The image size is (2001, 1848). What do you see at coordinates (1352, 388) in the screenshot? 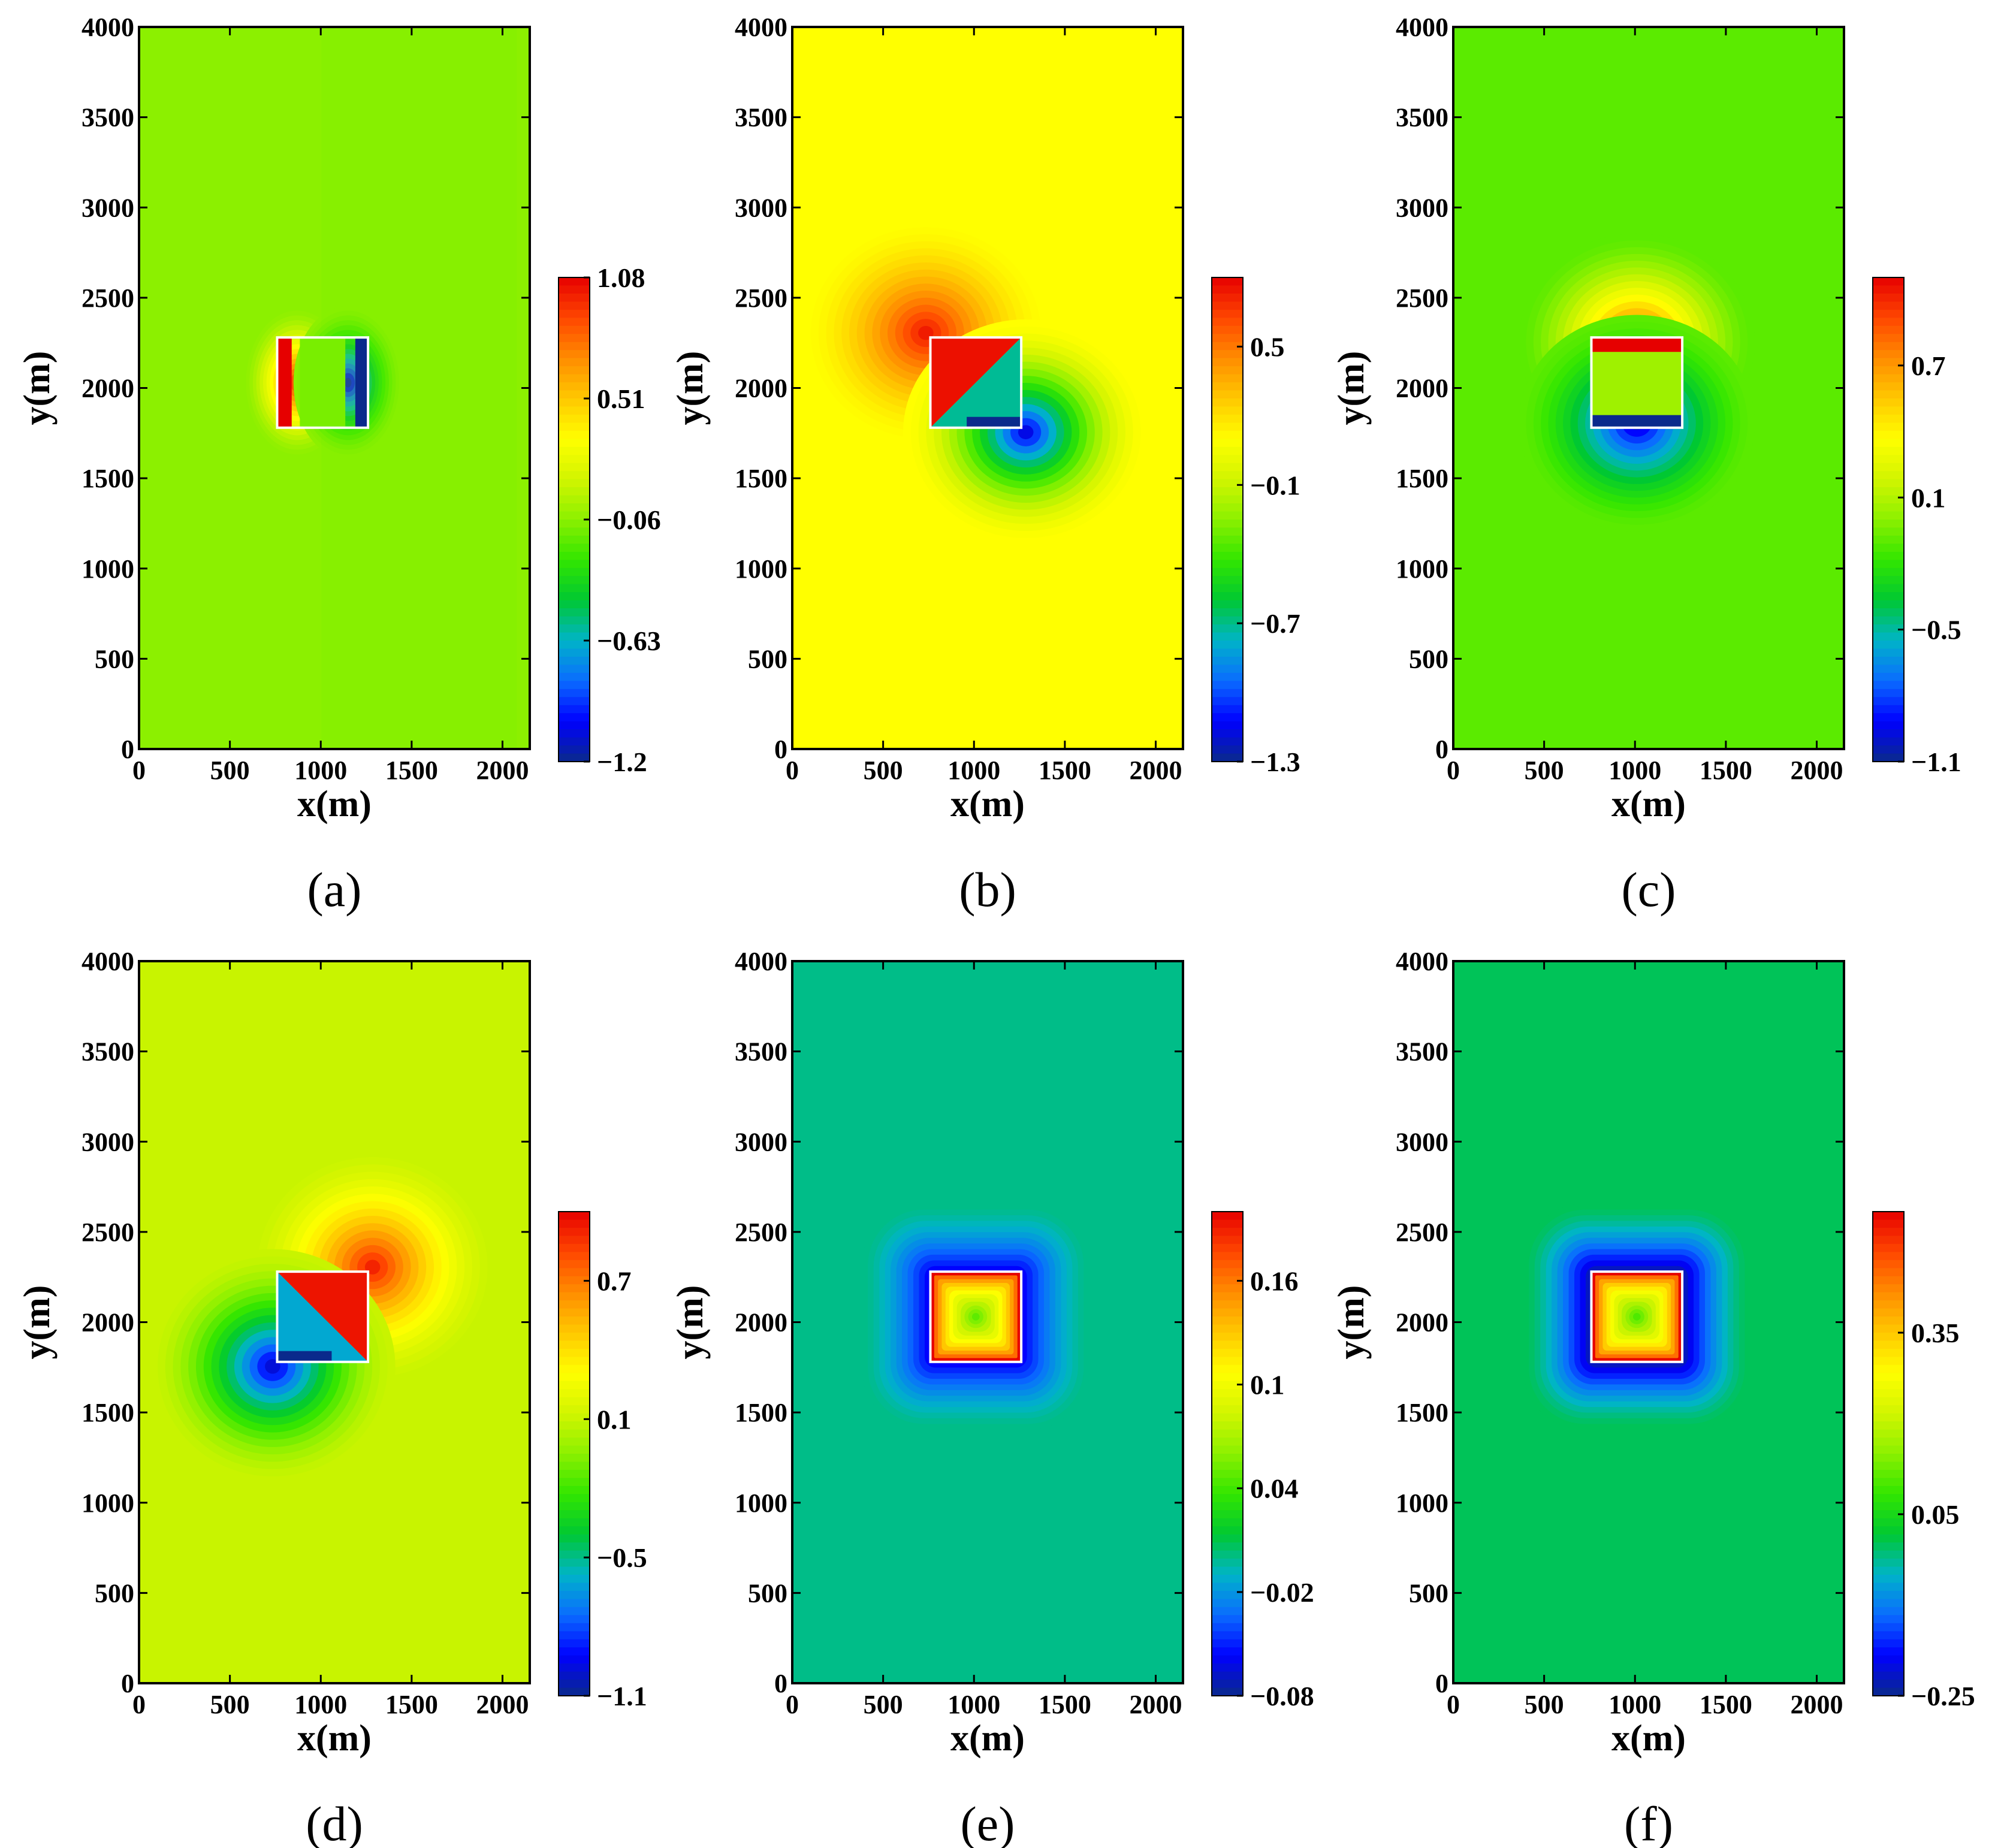
I see `y-axis-label: y(m)` at bounding box center [1352, 388].